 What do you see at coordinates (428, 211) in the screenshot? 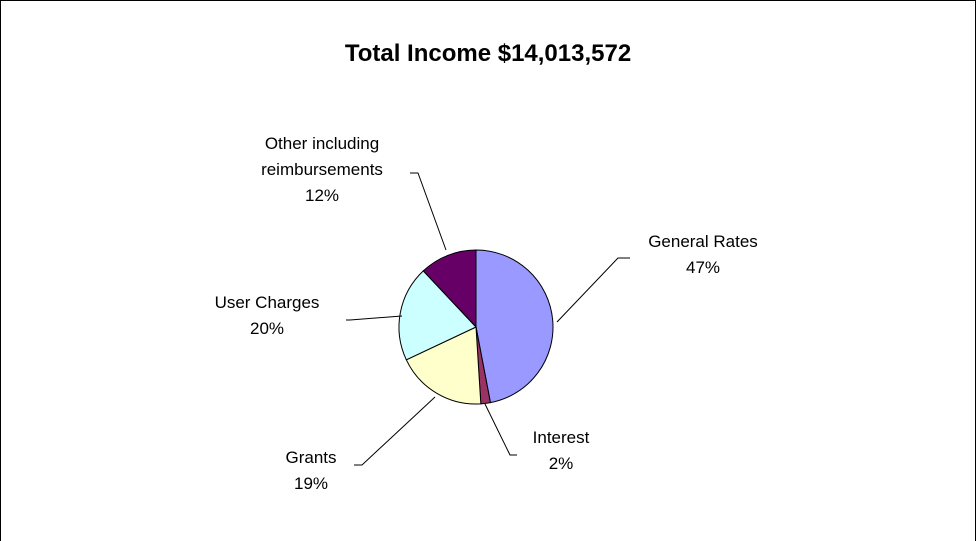
I see `leader-line-other` at bounding box center [428, 211].